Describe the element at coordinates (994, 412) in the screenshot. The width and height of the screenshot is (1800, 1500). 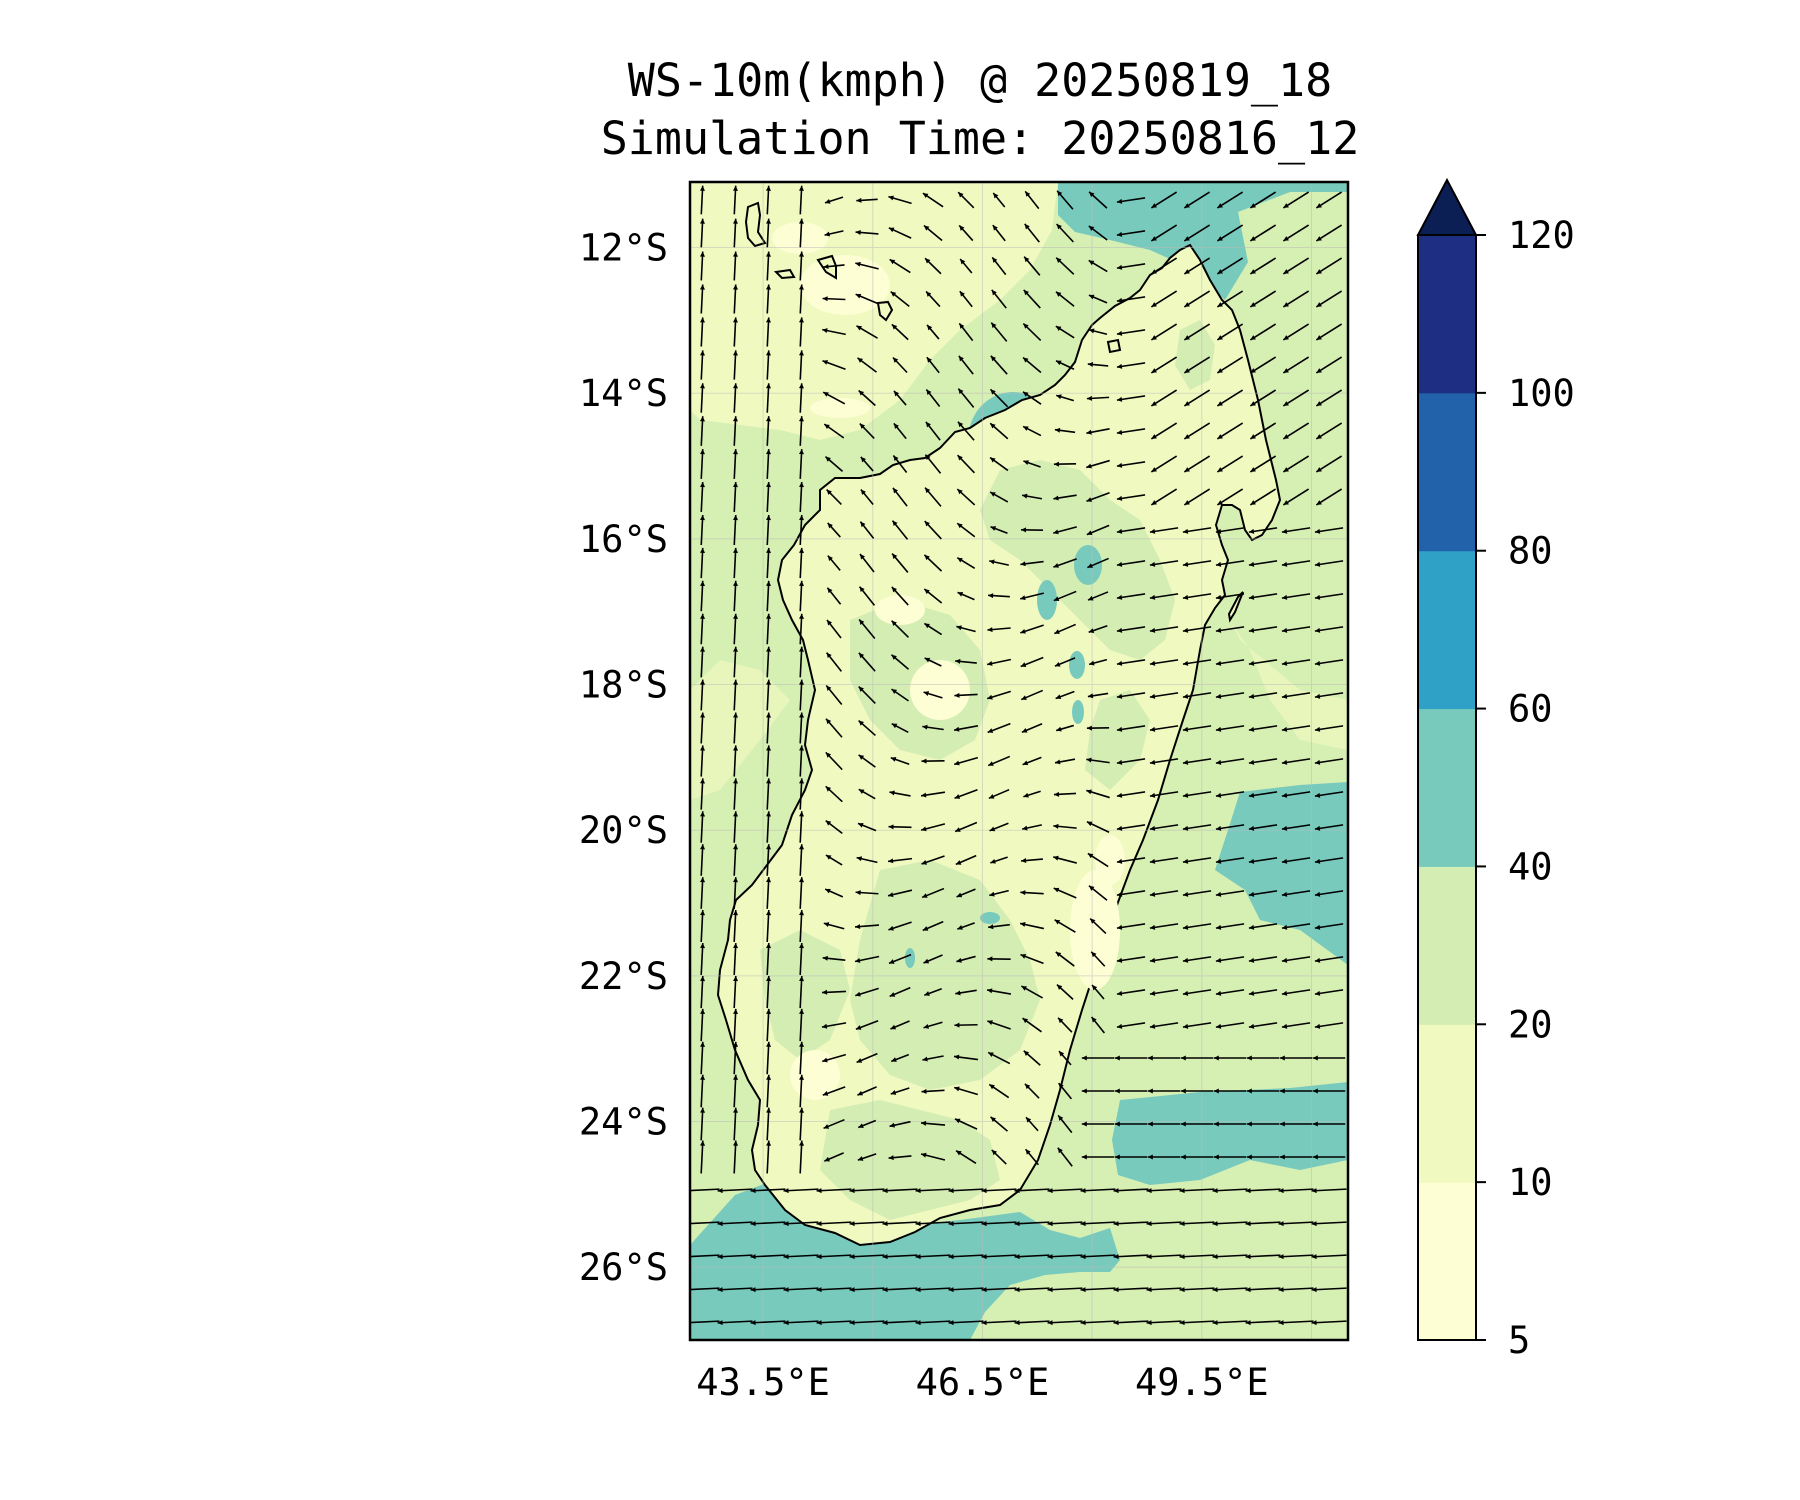
I see `small-islands` at that location.